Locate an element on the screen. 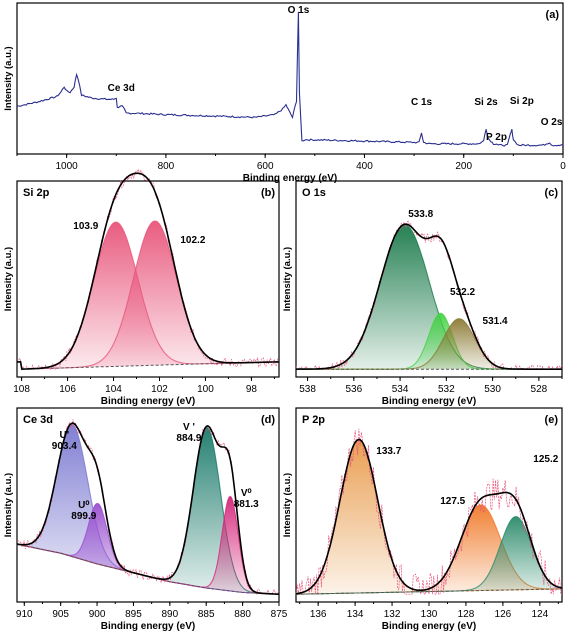 This screenshot has width=568, height=639. x-tick-label: 890 is located at coordinates (169, 614).